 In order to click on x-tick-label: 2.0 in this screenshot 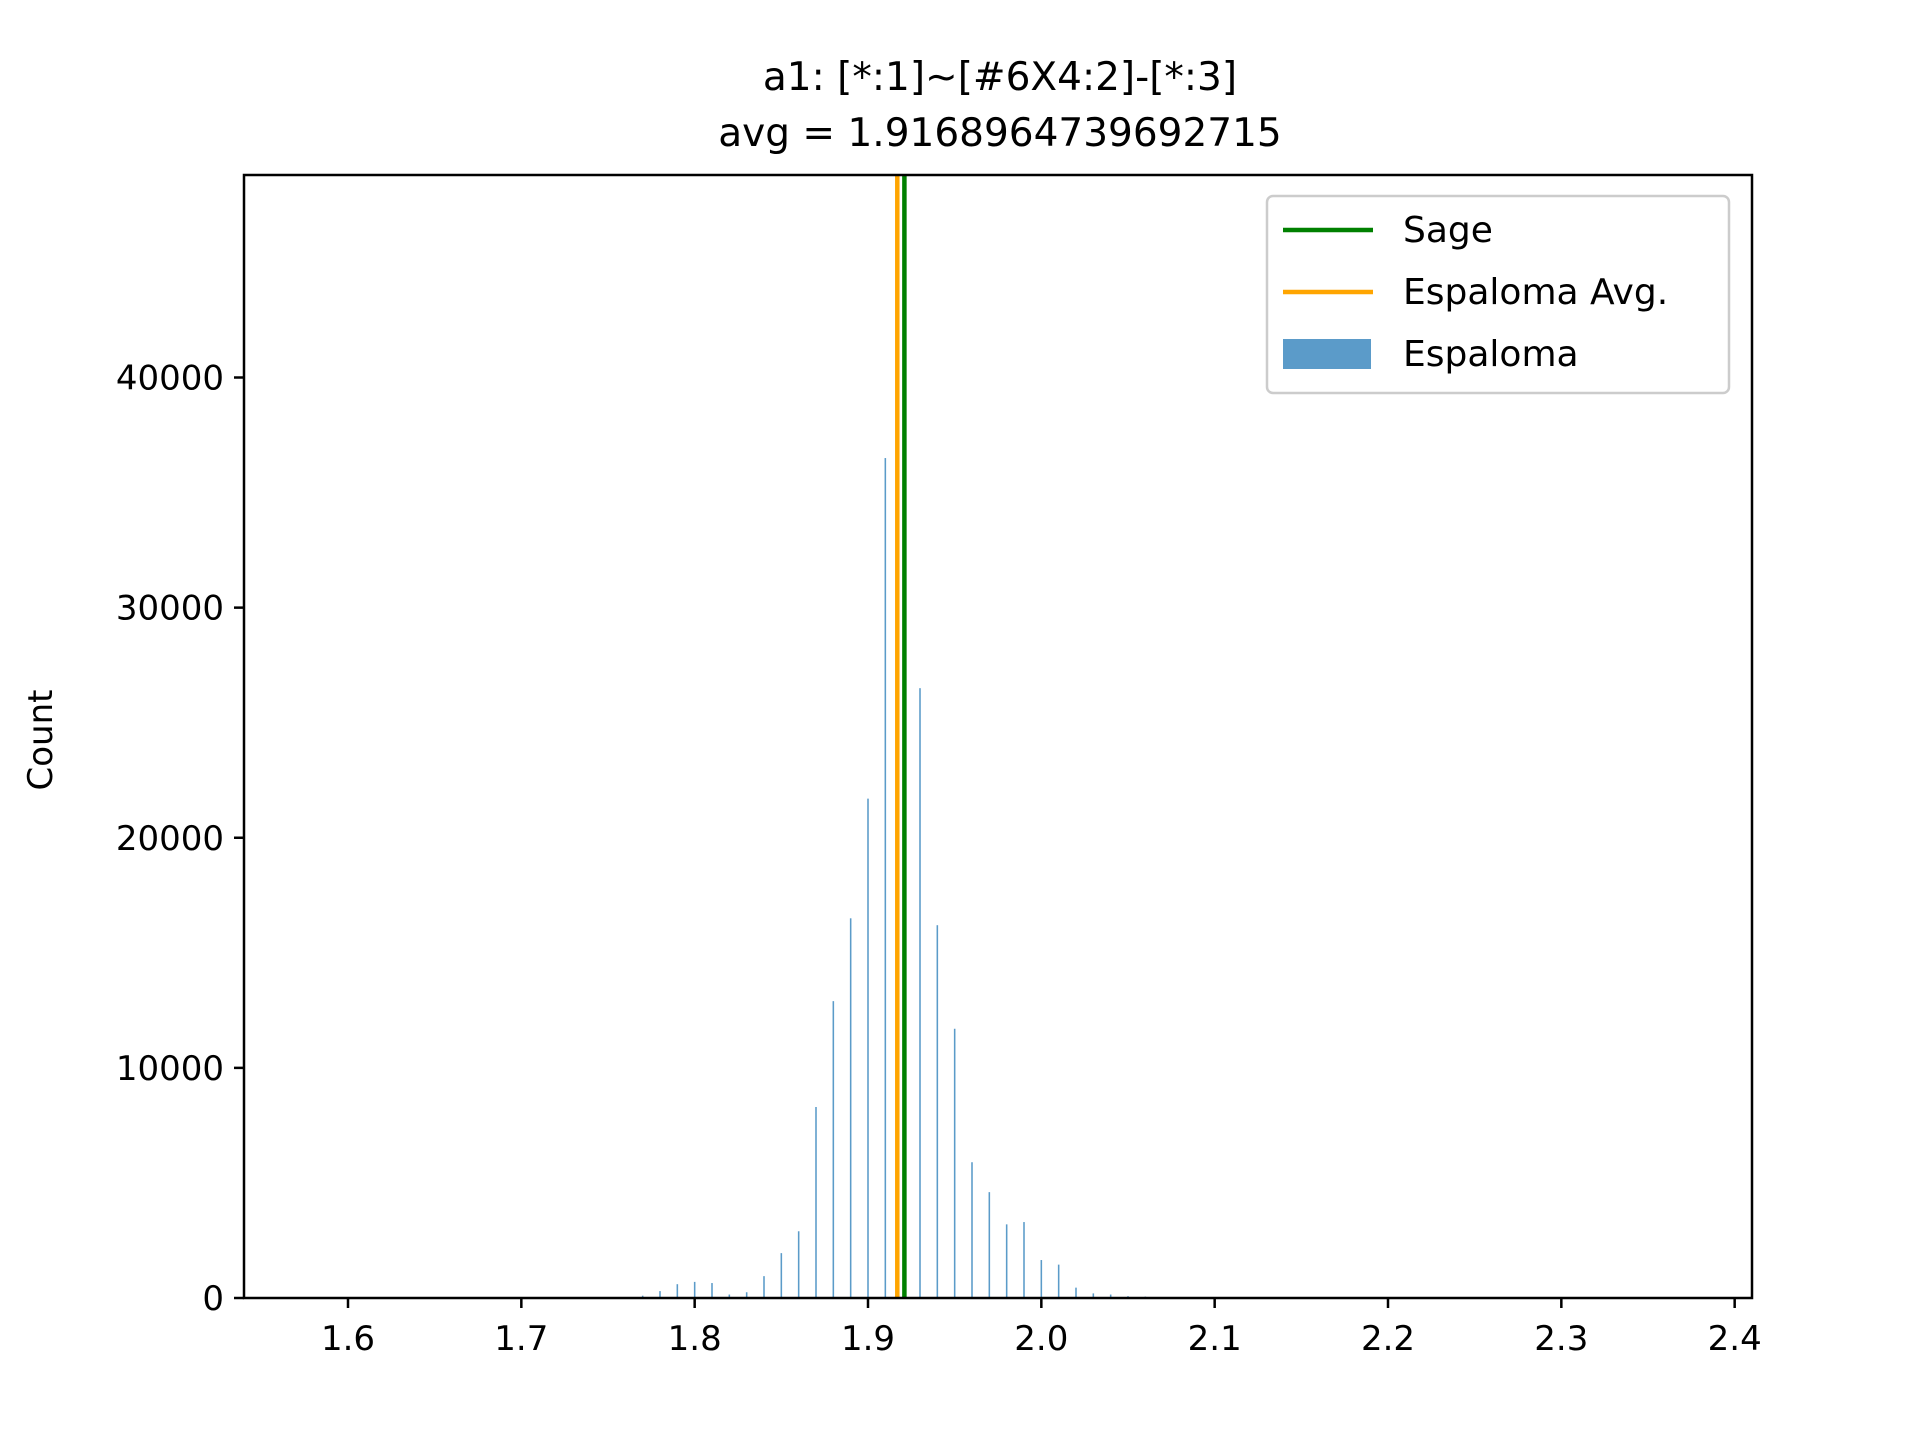, I will do `click(1041, 1339)`.